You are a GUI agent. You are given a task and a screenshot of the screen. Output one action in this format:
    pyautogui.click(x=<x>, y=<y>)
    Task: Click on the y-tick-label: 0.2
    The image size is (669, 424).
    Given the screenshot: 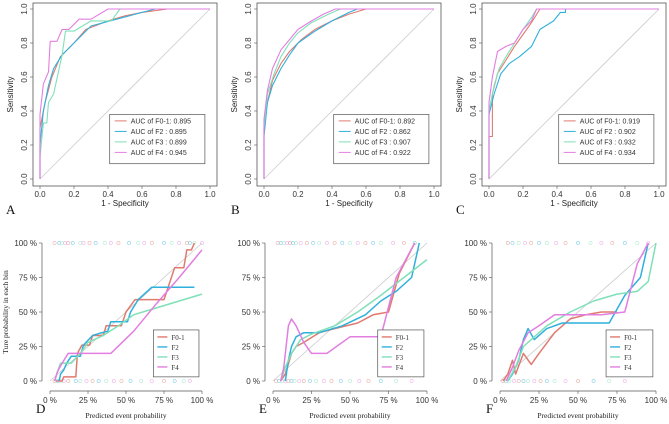 What is the action you would take?
    pyautogui.click(x=24, y=145)
    